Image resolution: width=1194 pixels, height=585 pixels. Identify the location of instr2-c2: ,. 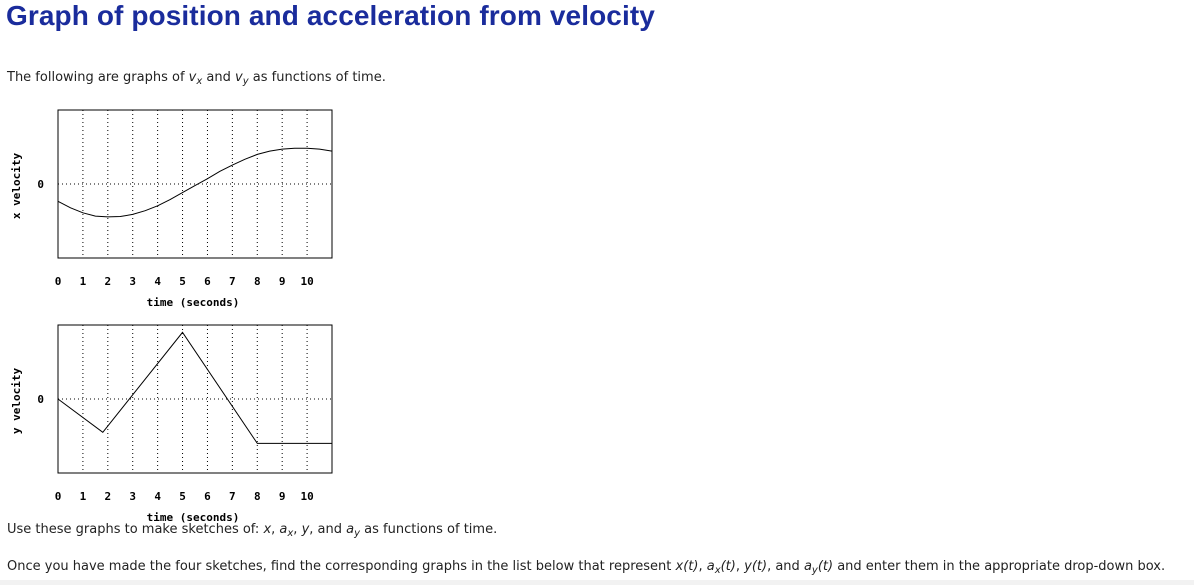
(740, 566).